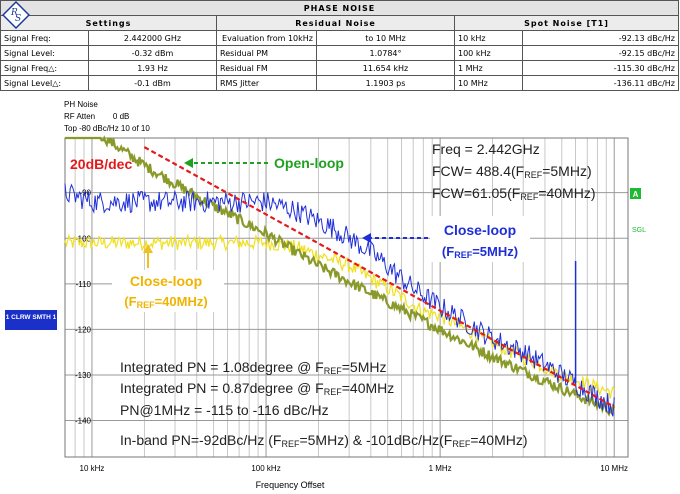 Image resolution: width=680 pixels, height=494 pixels. Describe the element at coordinates (512, 171) in the screenshot. I see `annotation-fcw1: FCW= 488.4(FREF=5MHz)` at that location.